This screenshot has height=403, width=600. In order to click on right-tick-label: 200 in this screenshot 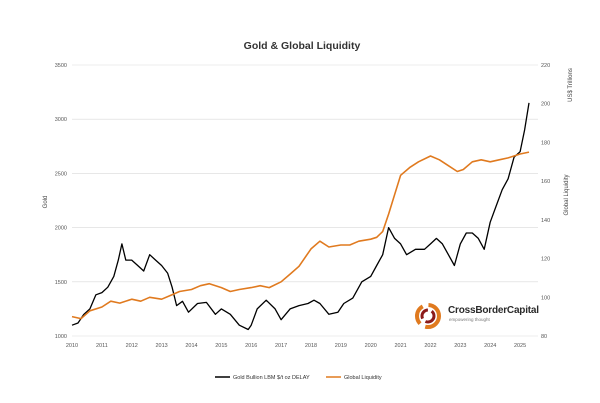, I will do `click(545, 105)`.